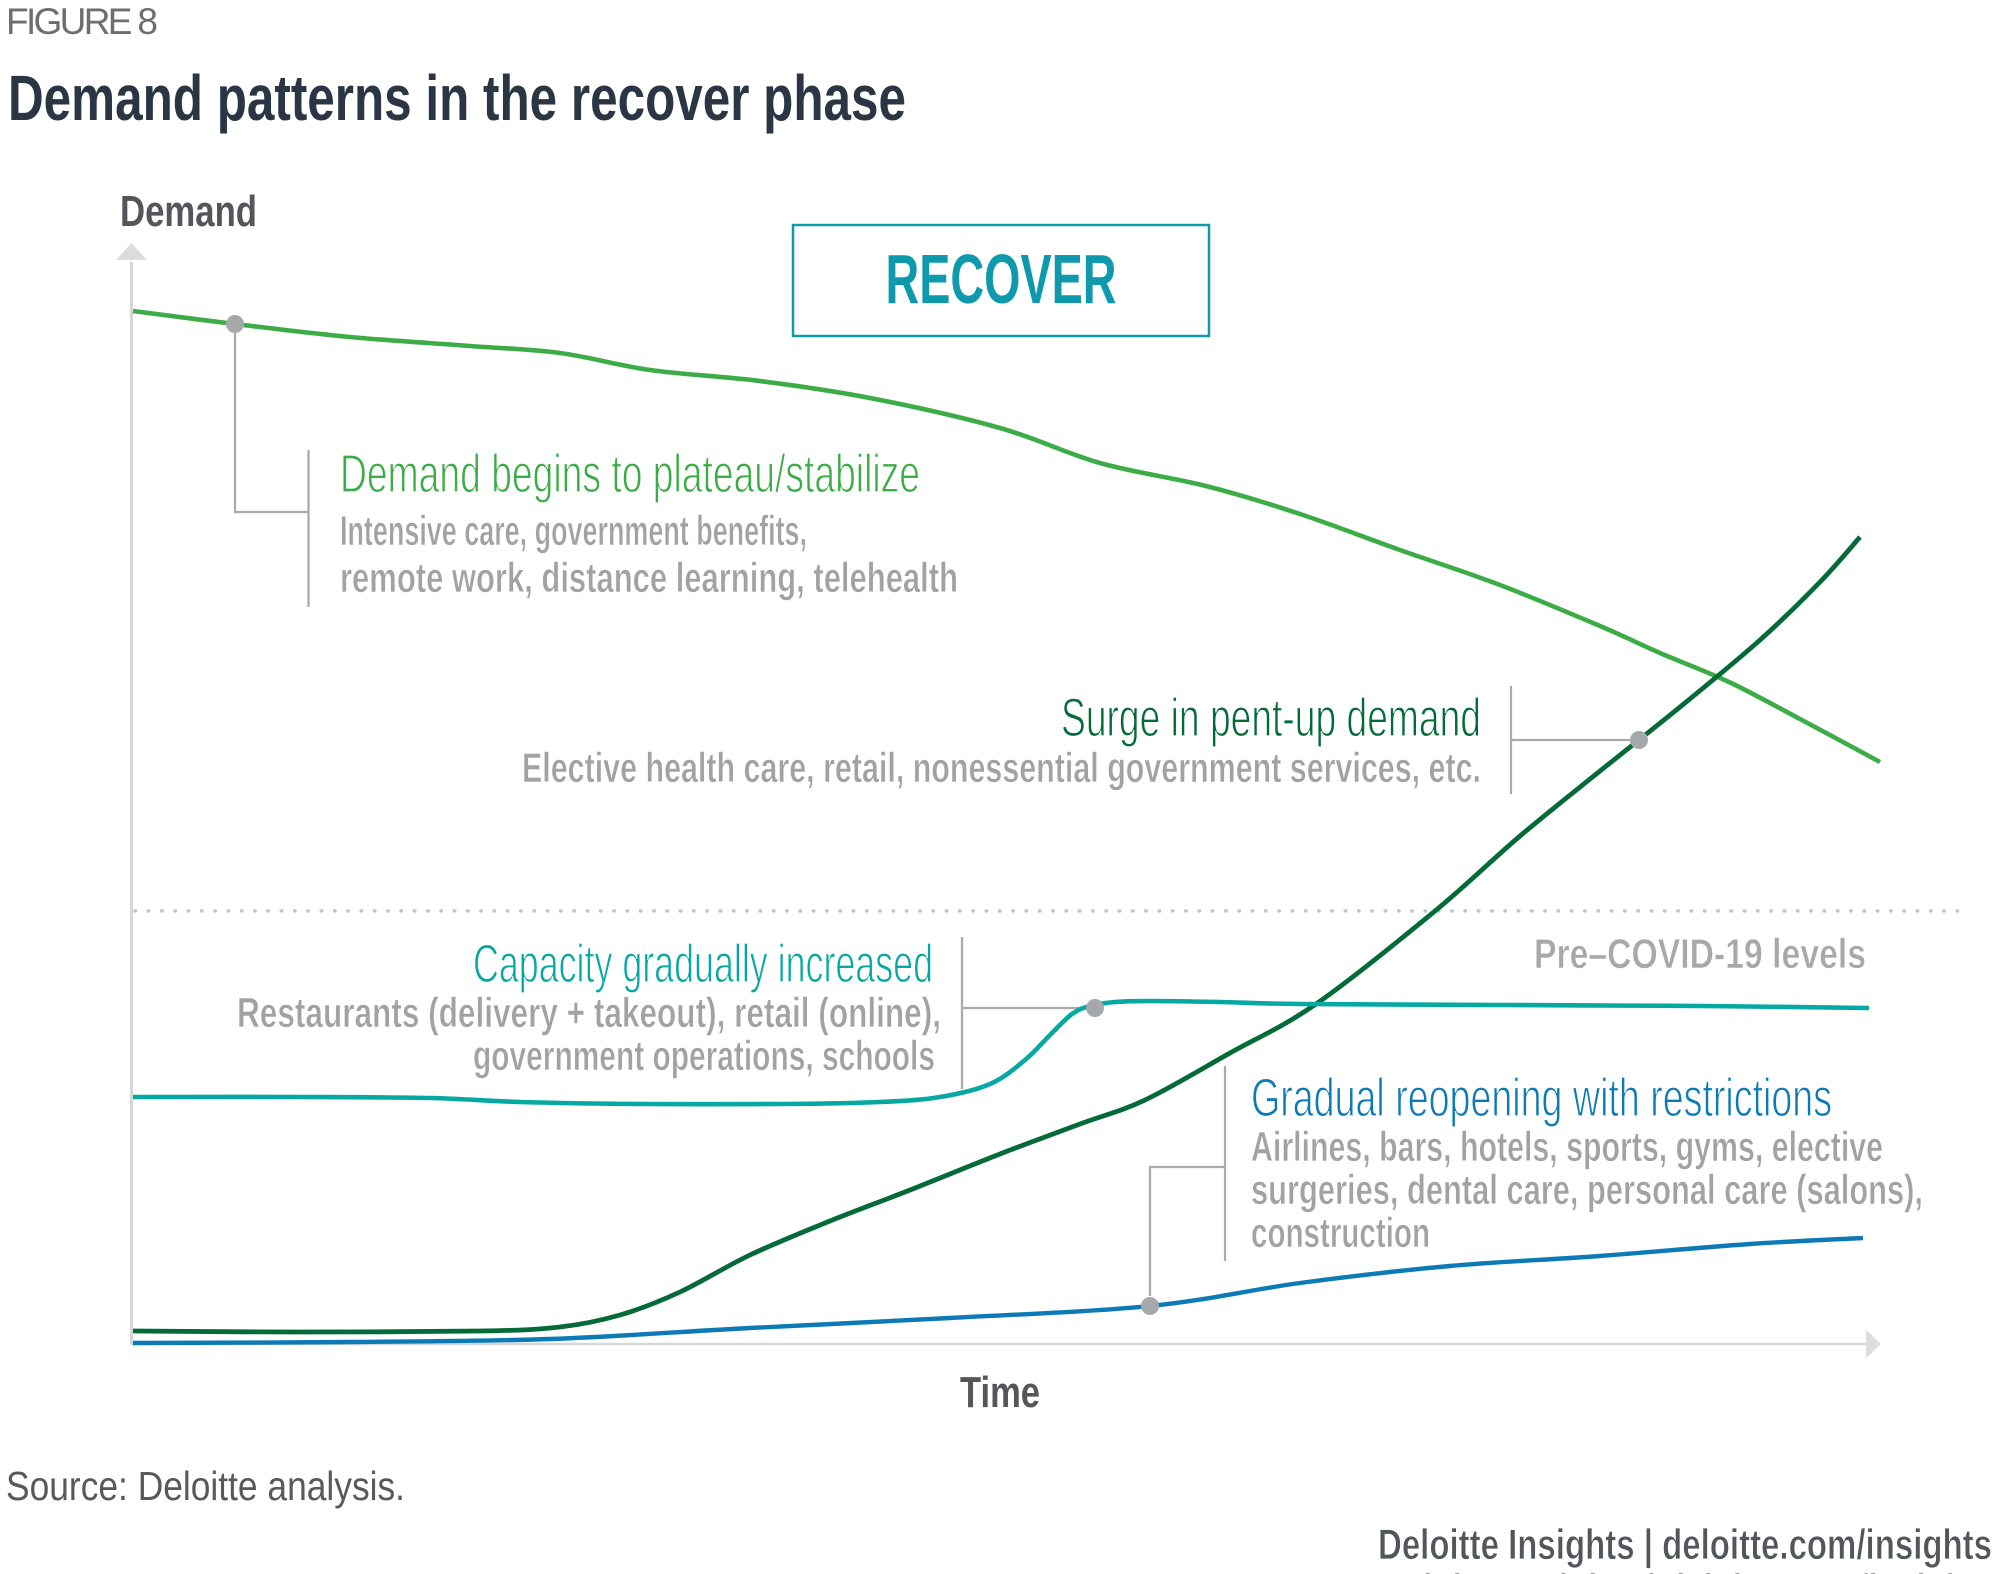 The height and width of the screenshot is (1574, 2000). What do you see at coordinates (82, 21) in the screenshot?
I see `svg-text: FIGURE 8` at bounding box center [82, 21].